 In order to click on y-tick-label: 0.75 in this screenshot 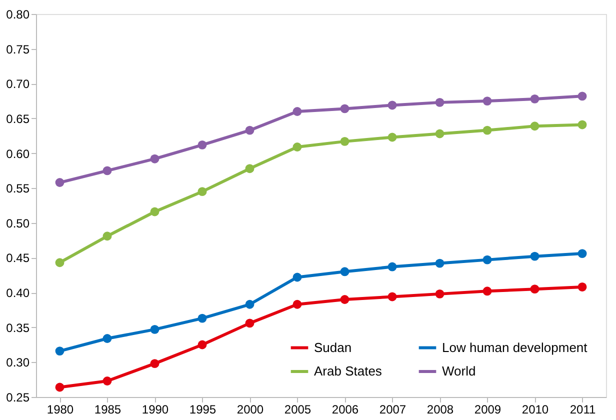, I will do `click(18, 49)`.